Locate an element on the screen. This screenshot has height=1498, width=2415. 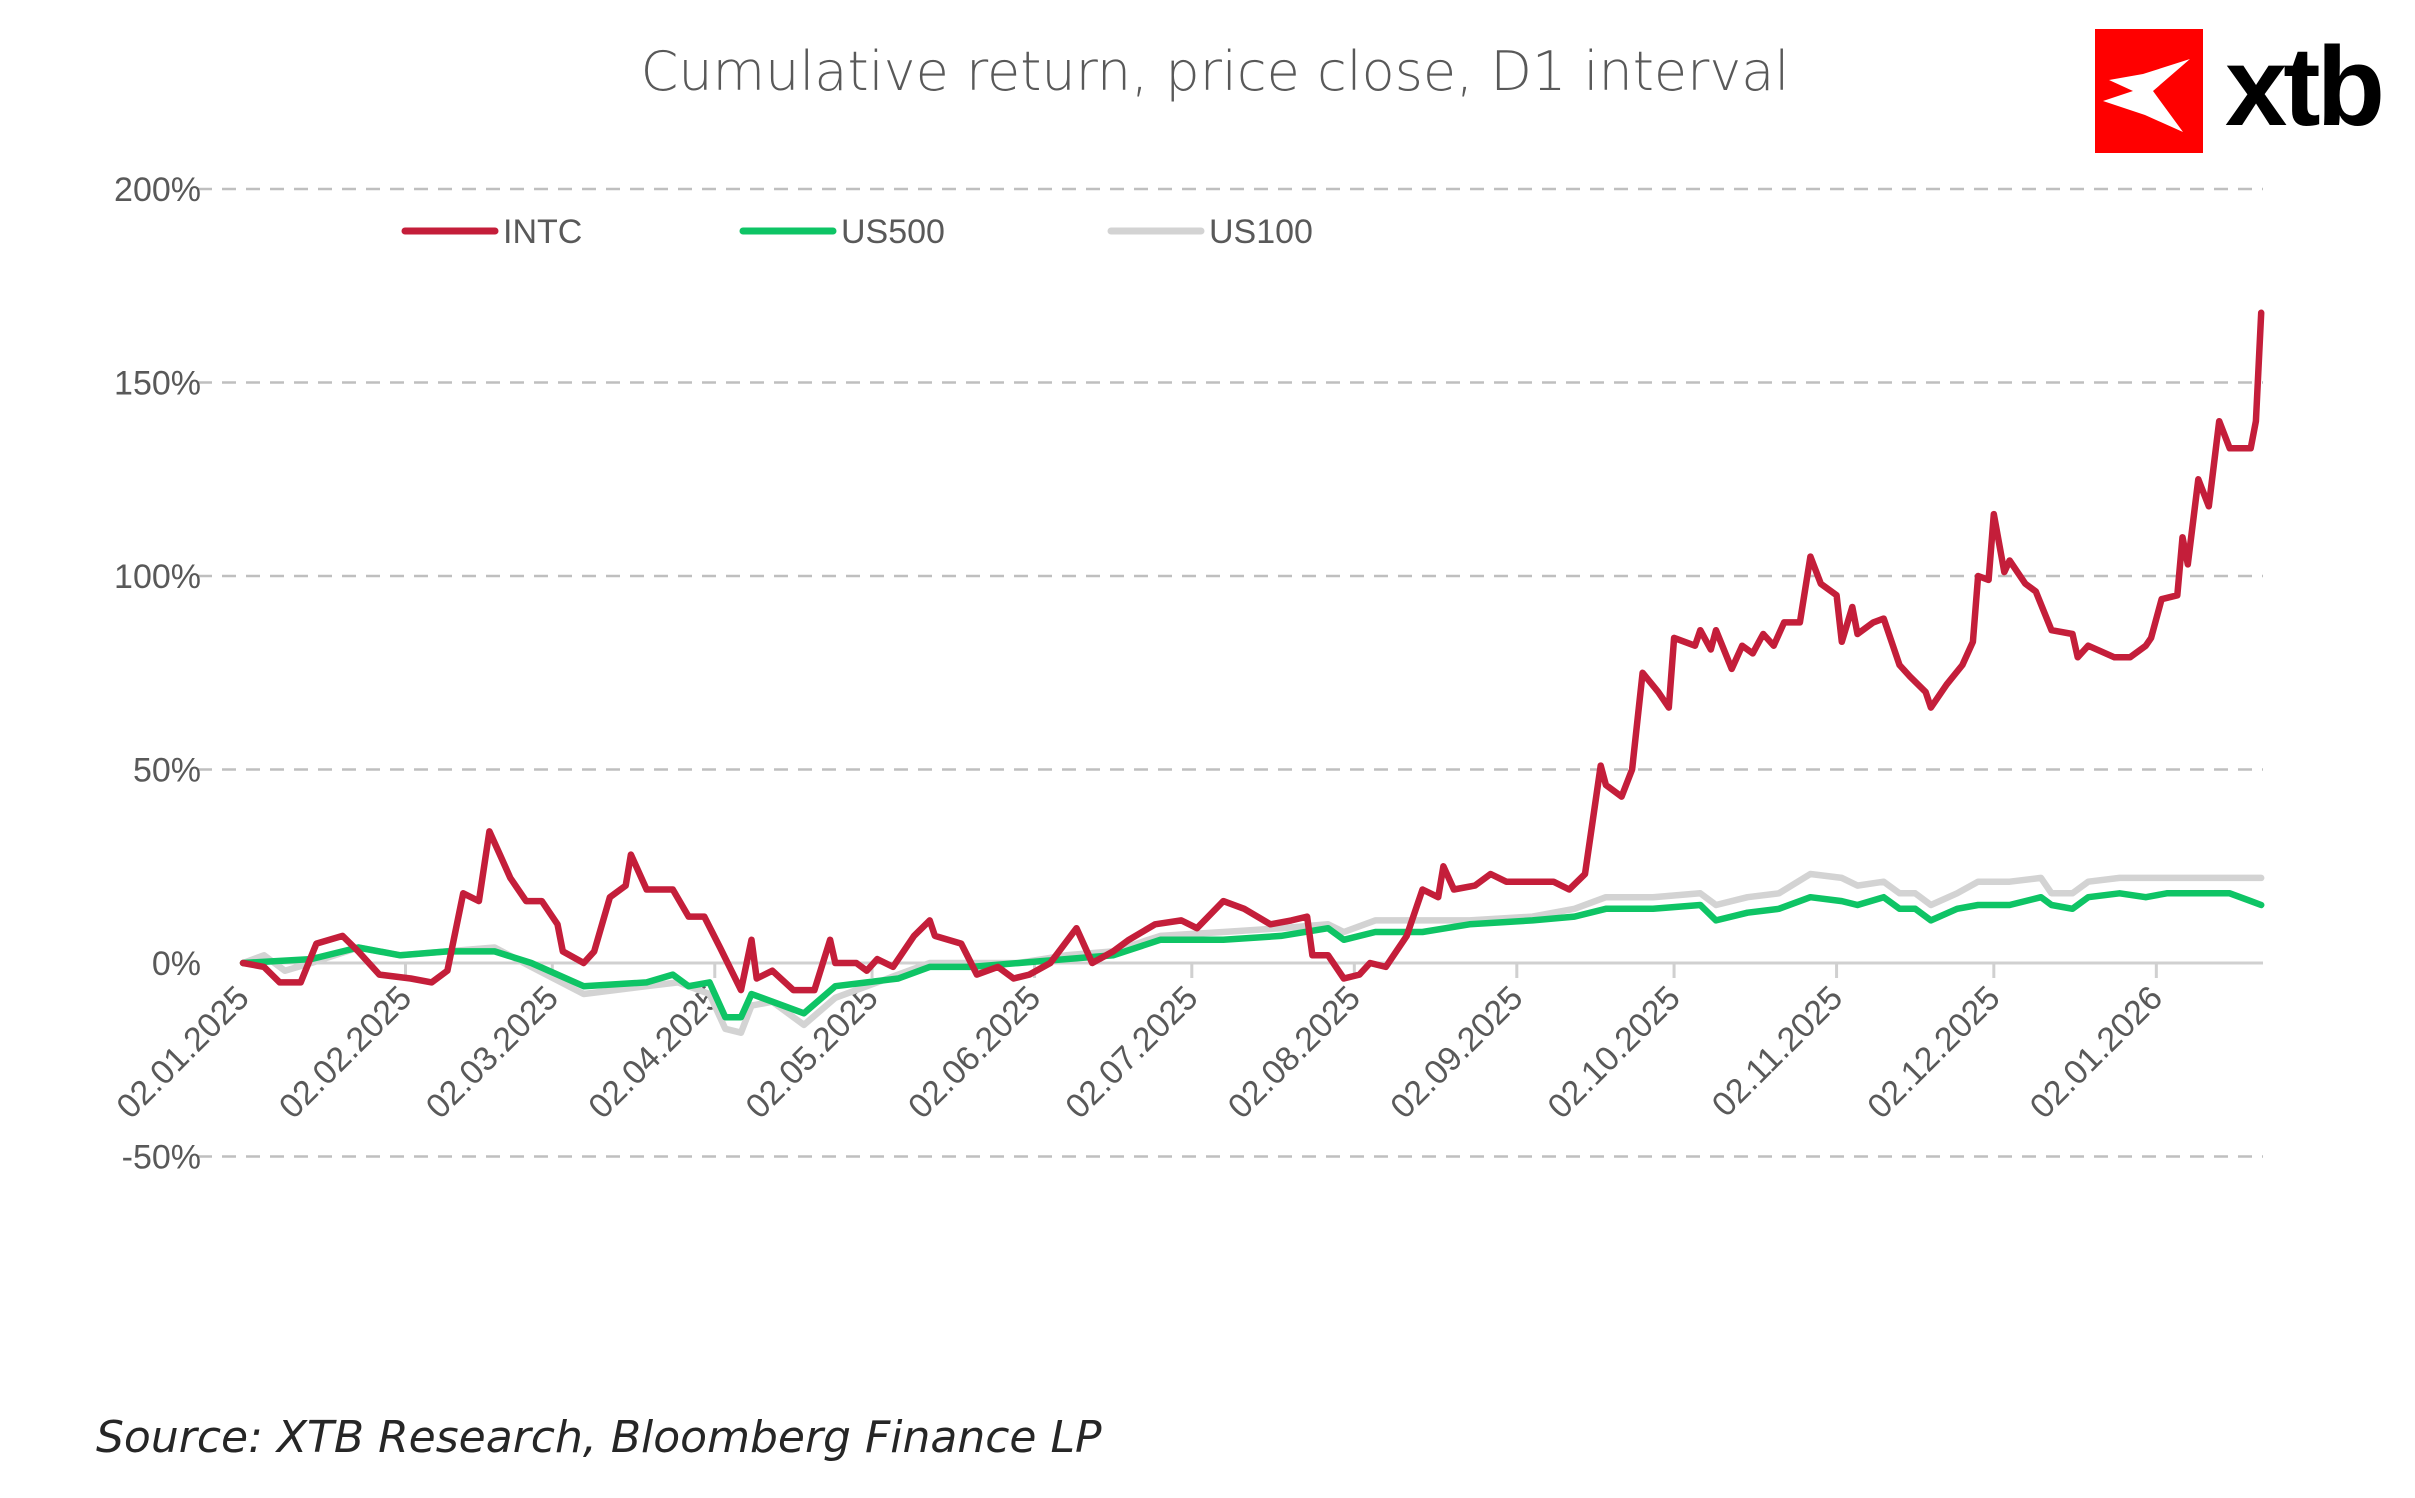
legend-label: INTC is located at coordinates (542, 232).